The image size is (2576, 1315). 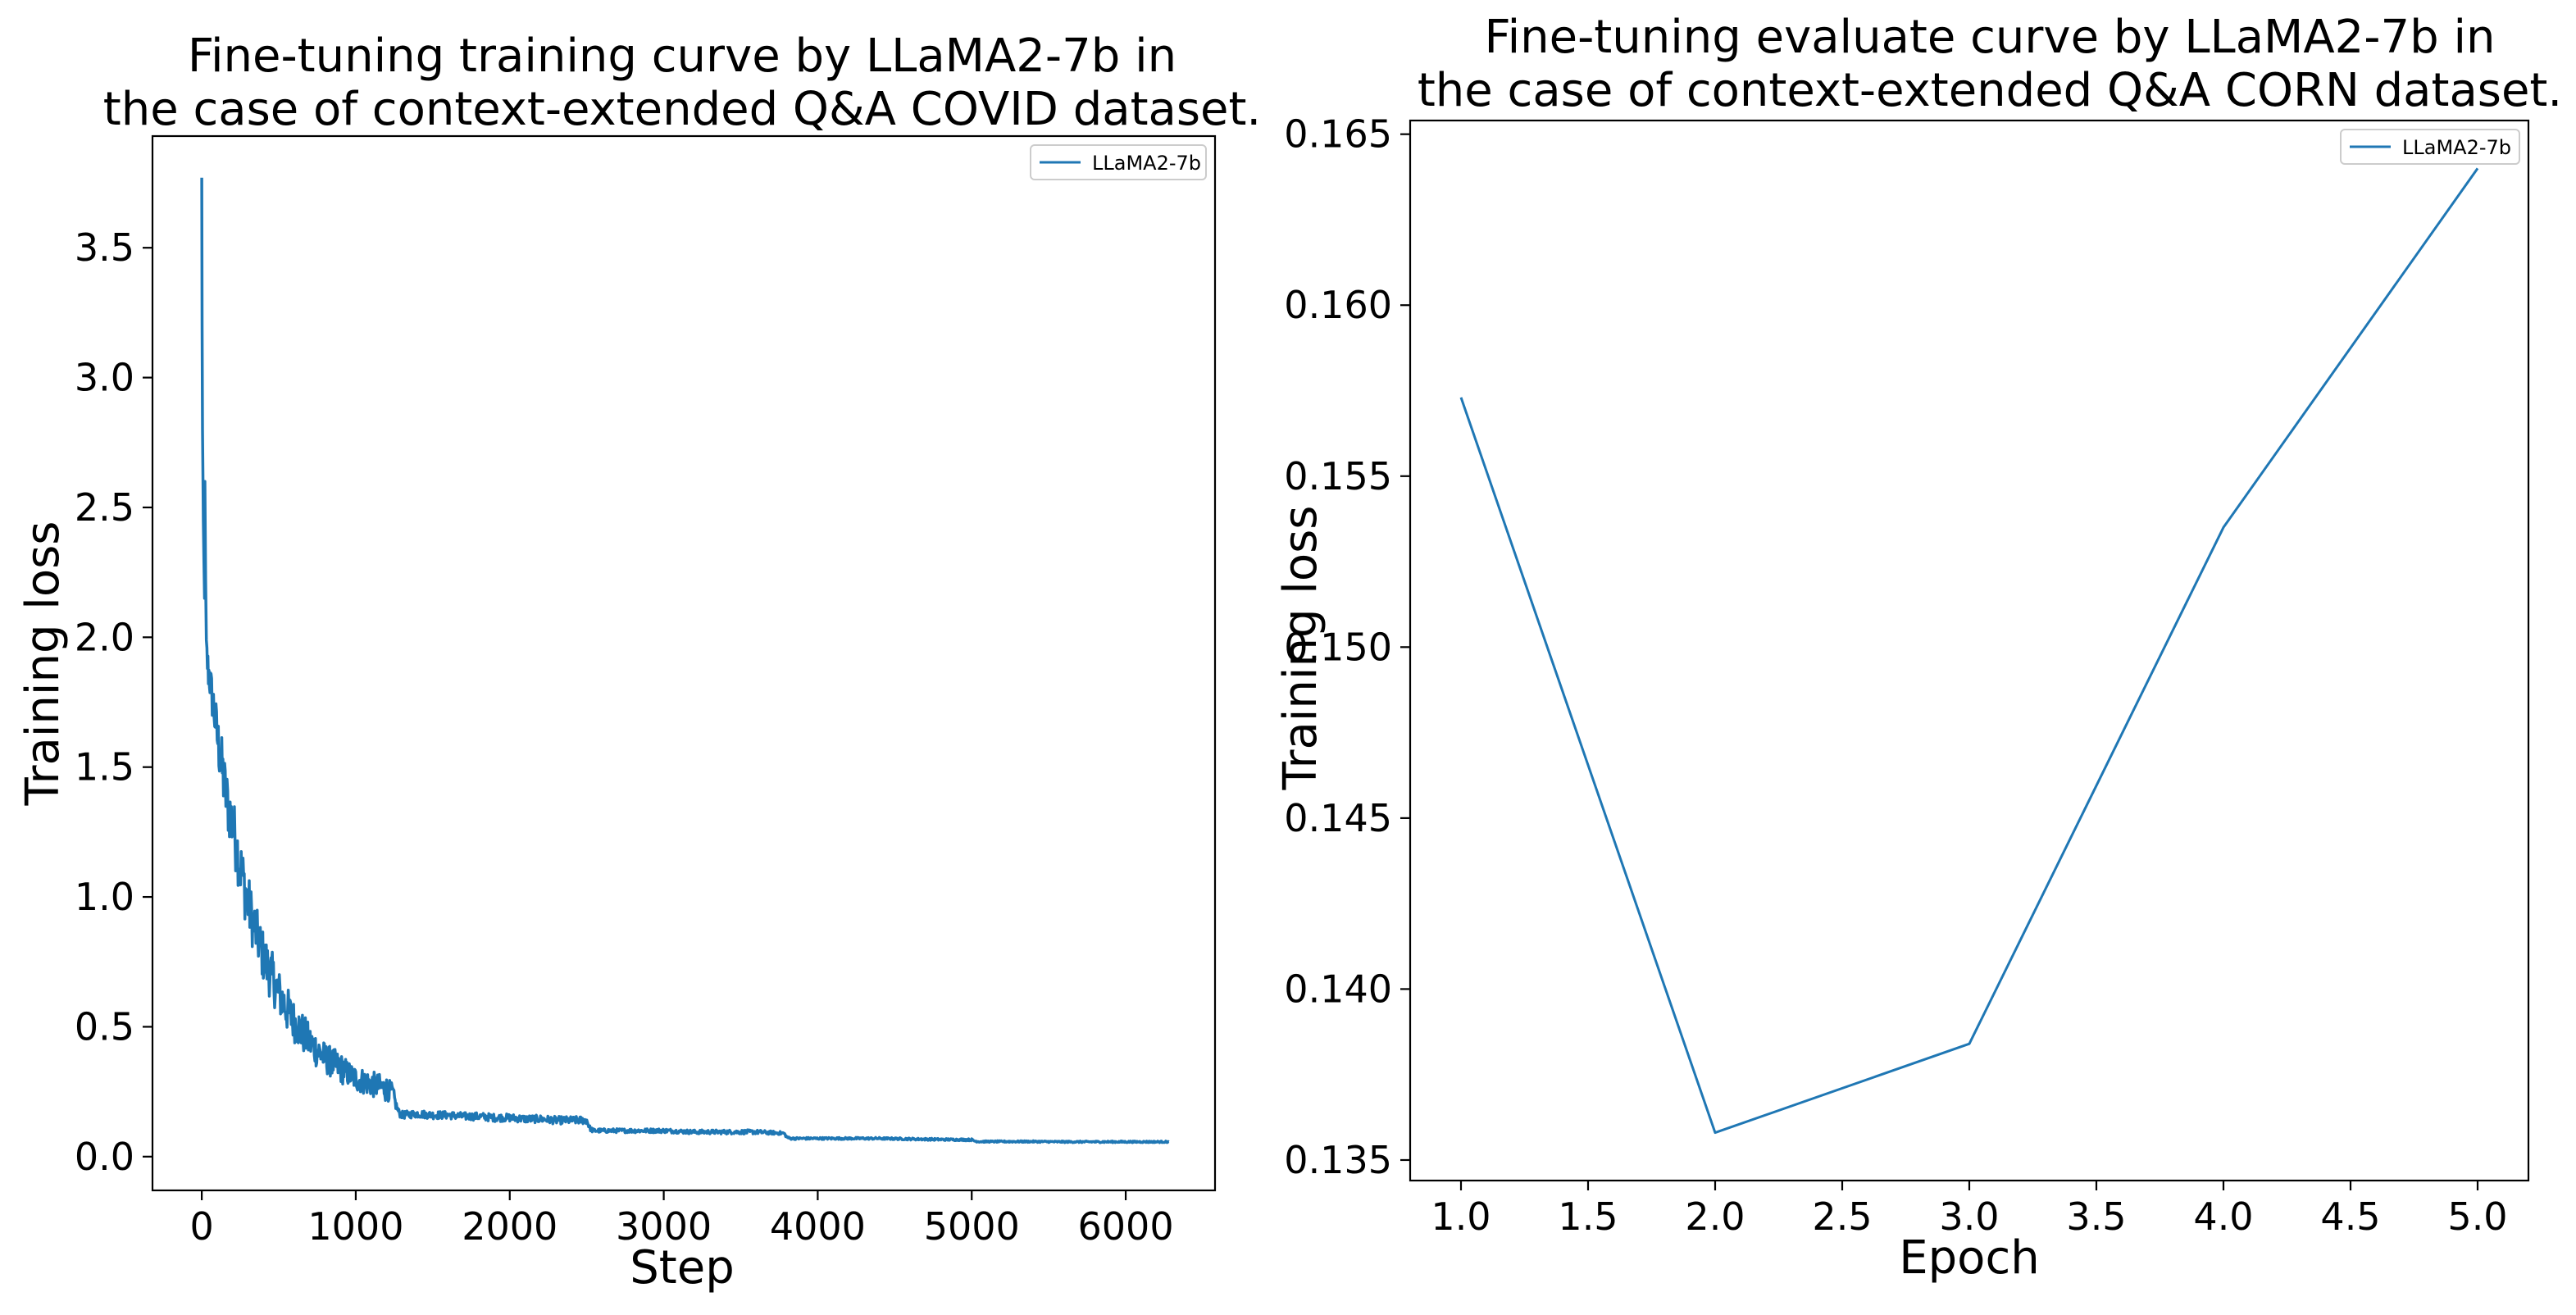 I want to click on x-axis-label: Step, so click(x=683, y=1268).